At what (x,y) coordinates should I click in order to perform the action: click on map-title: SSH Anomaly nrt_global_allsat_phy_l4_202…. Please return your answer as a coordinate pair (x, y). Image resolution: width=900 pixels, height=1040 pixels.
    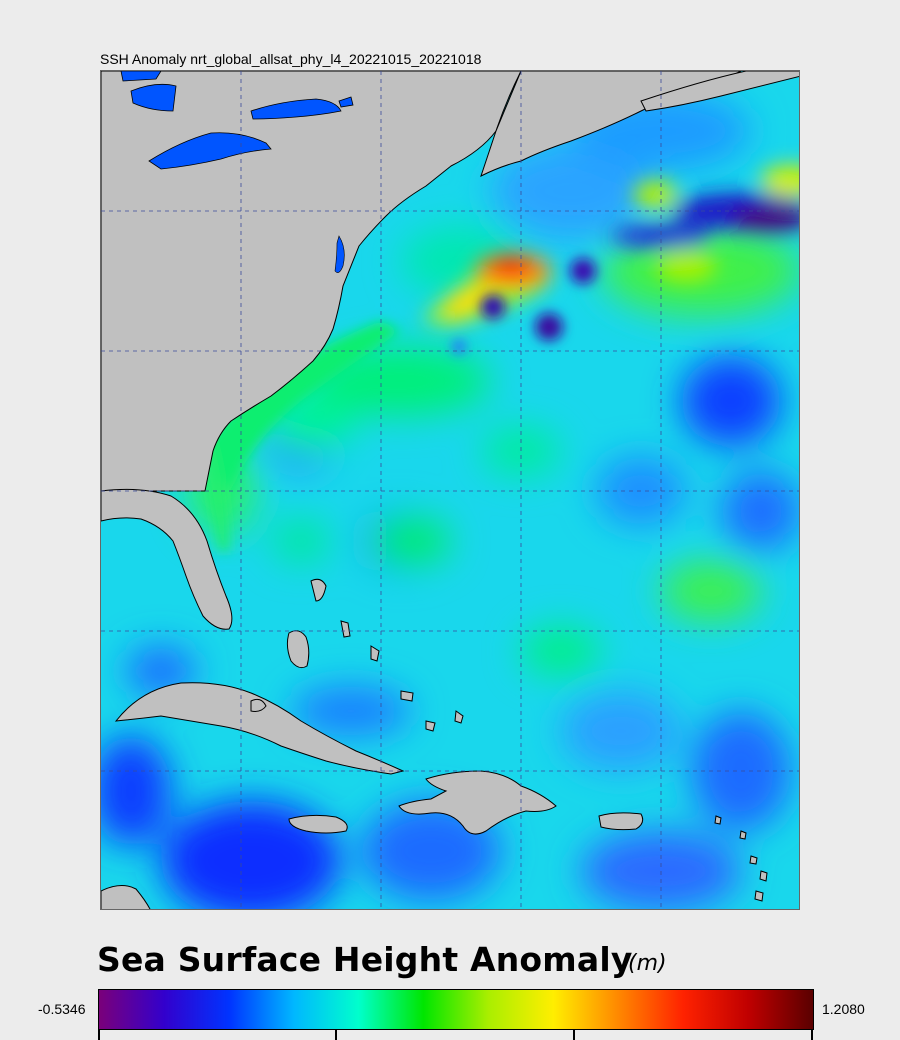
    Looking at the image, I should click on (291, 59).